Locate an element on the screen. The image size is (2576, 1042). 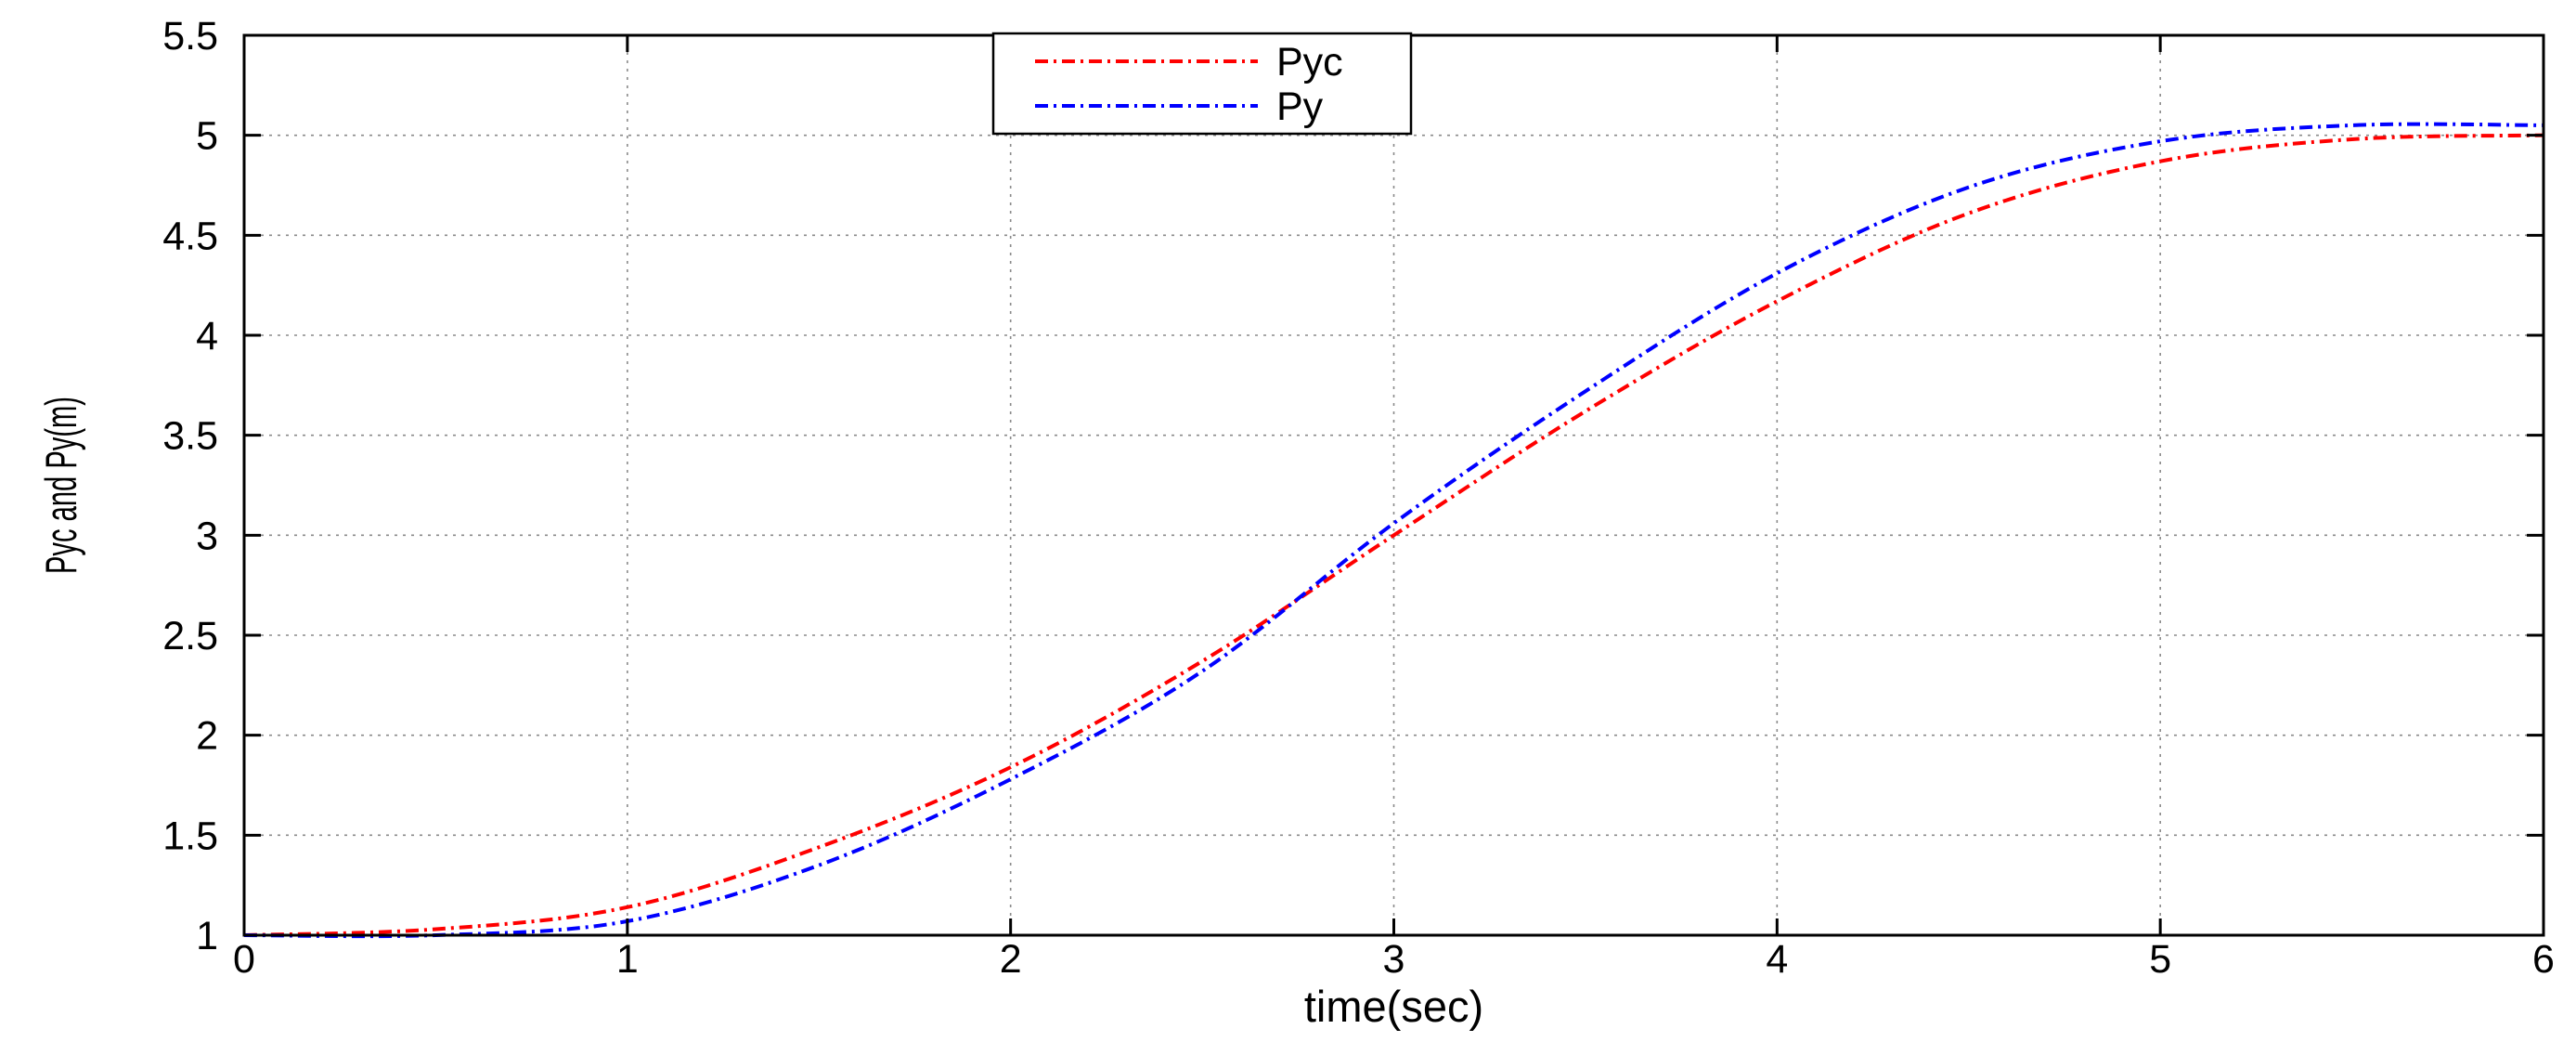
x-tick-label: 4 is located at coordinates (1777, 959).